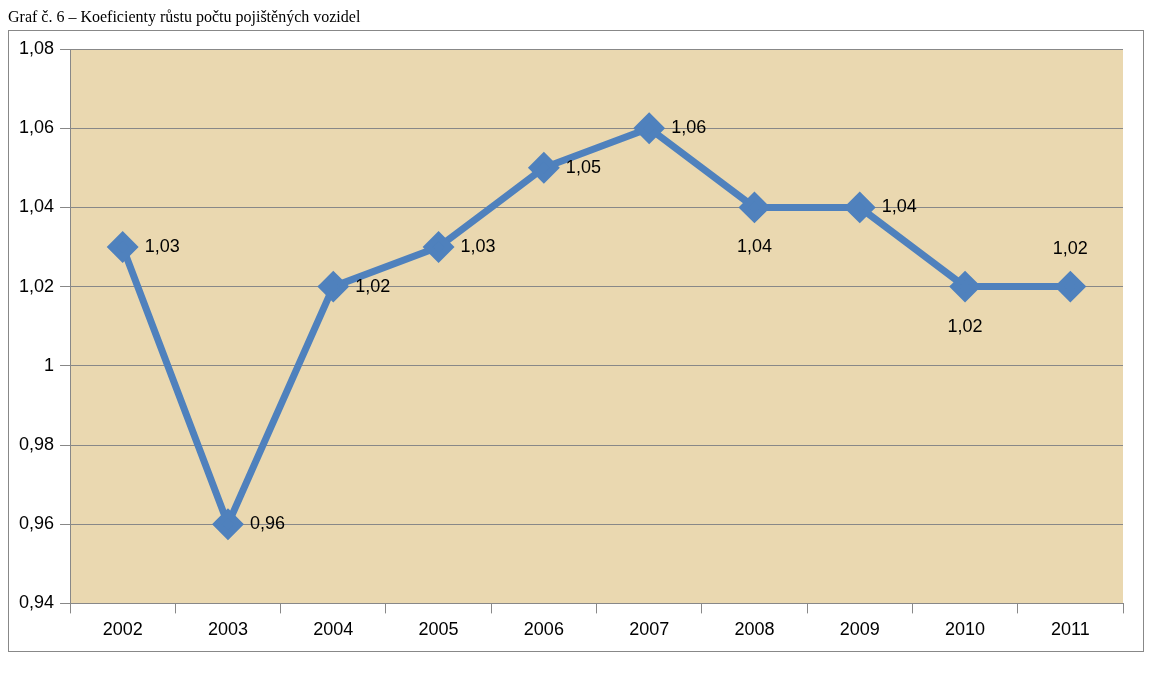 The width and height of the screenshot is (1152, 675). I want to click on x-tick-label: 2004, so click(333, 629).